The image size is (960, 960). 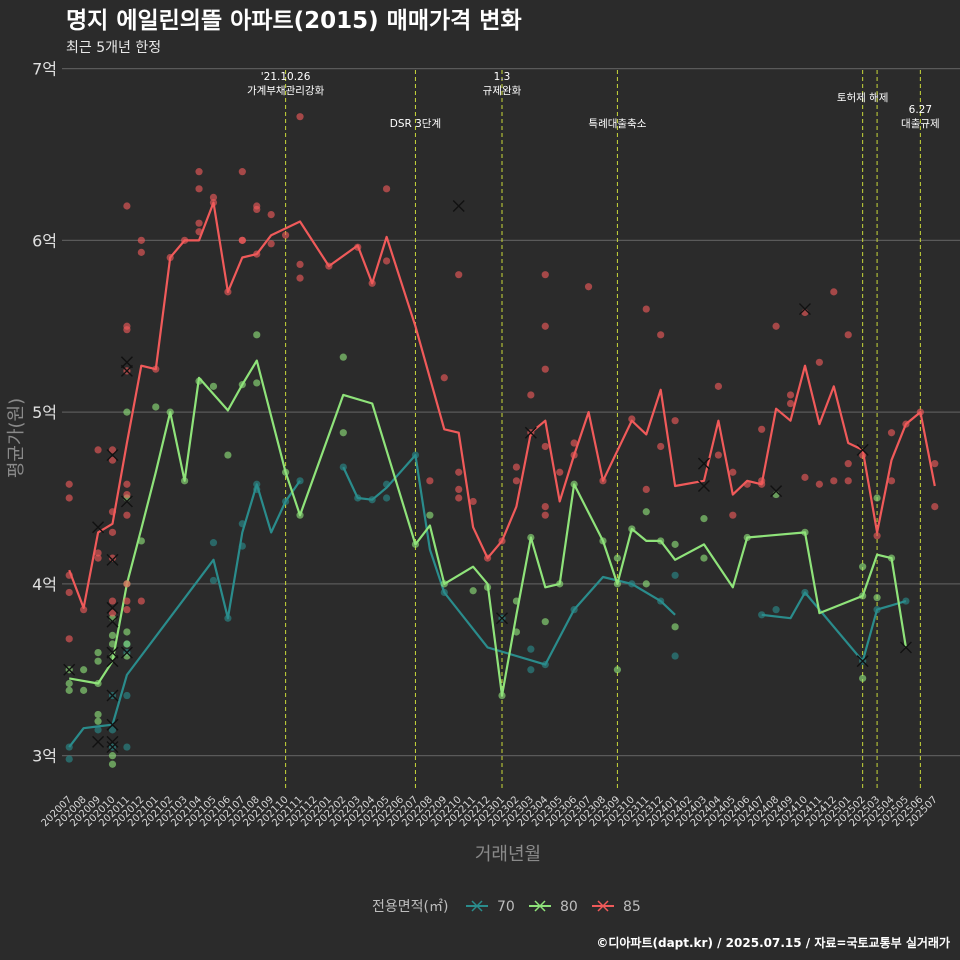 I want to click on x-axis-title: 거래년월, so click(x=508, y=854).